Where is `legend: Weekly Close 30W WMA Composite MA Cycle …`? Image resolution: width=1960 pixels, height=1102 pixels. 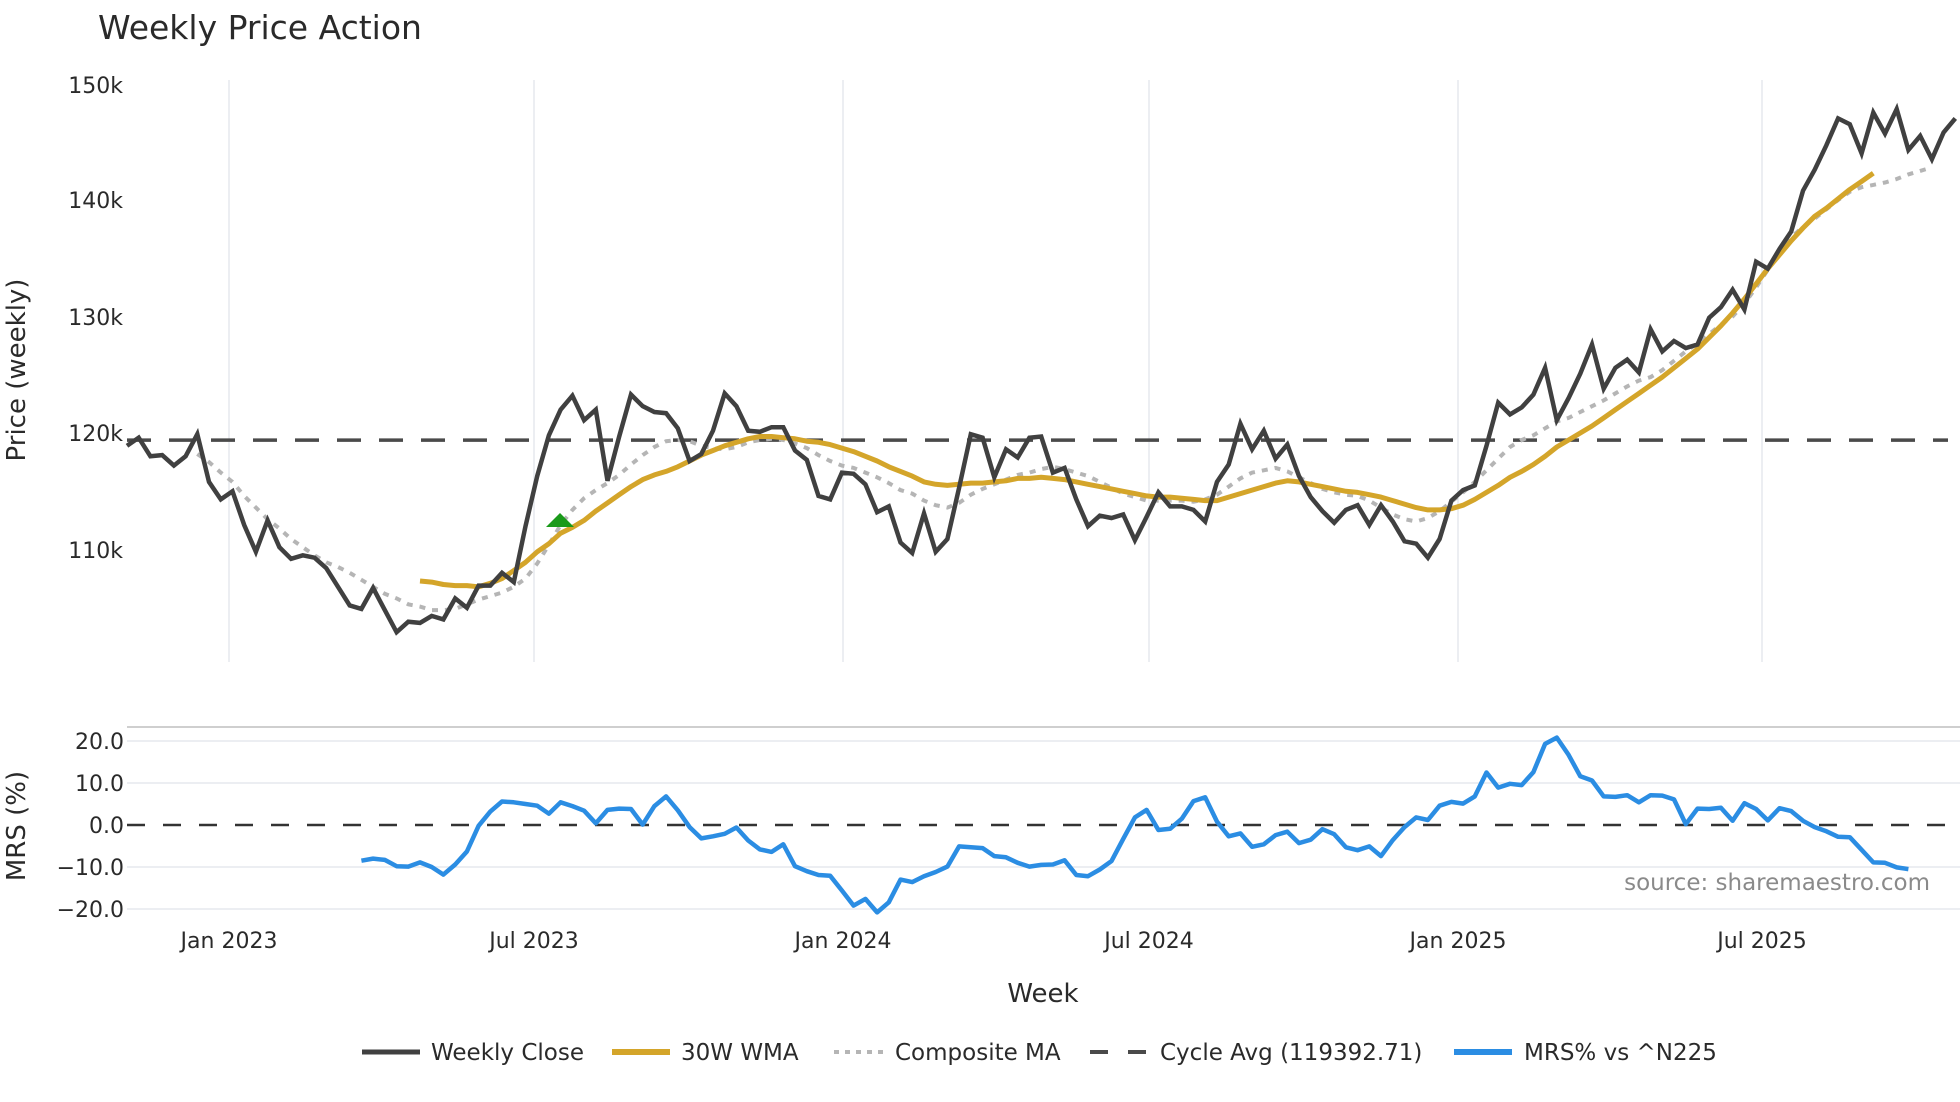
legend: Weekly Close 30W WMA Composite MA Cycle … is located at coordinates (1039, 1053).